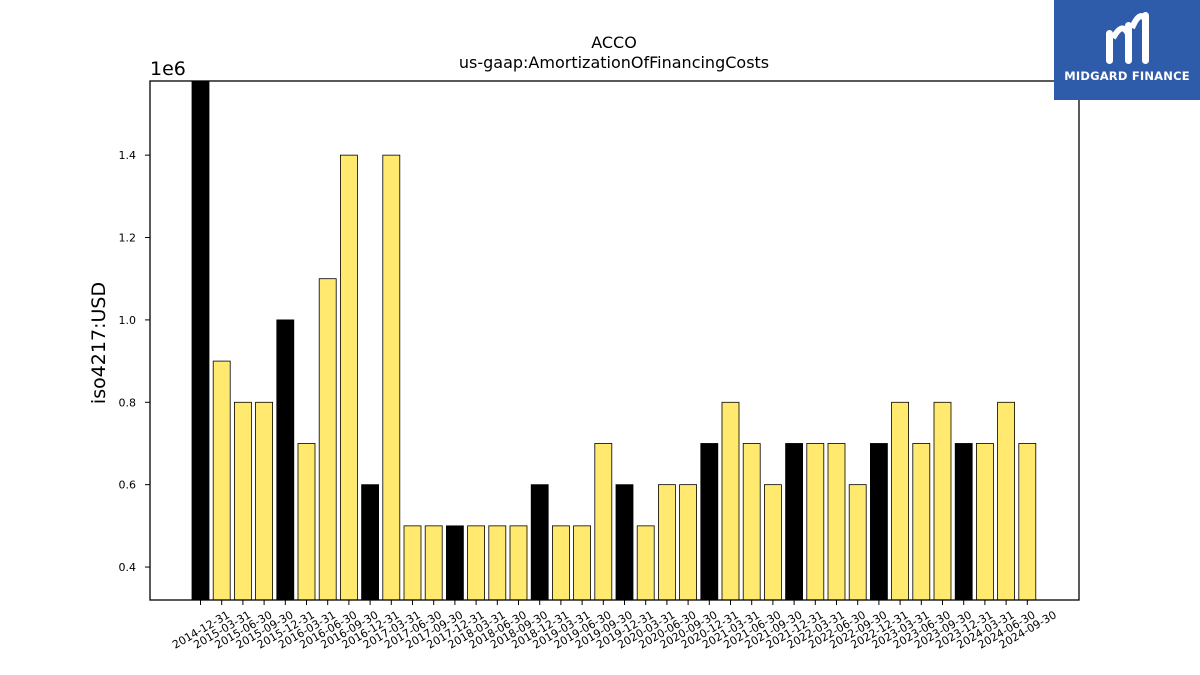 The width and height of the screenshot is (1200, 675). I want to click on midgard-finance-logo: MIDGARD FINANCE, so click(1127, 50).